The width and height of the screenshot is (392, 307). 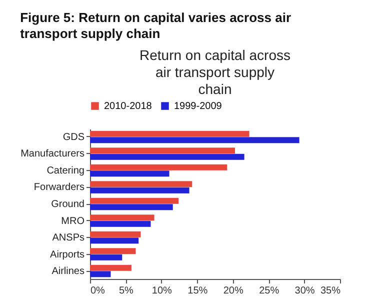 I want to click on y-tick-label: Catering, so click(x=65, y=170).